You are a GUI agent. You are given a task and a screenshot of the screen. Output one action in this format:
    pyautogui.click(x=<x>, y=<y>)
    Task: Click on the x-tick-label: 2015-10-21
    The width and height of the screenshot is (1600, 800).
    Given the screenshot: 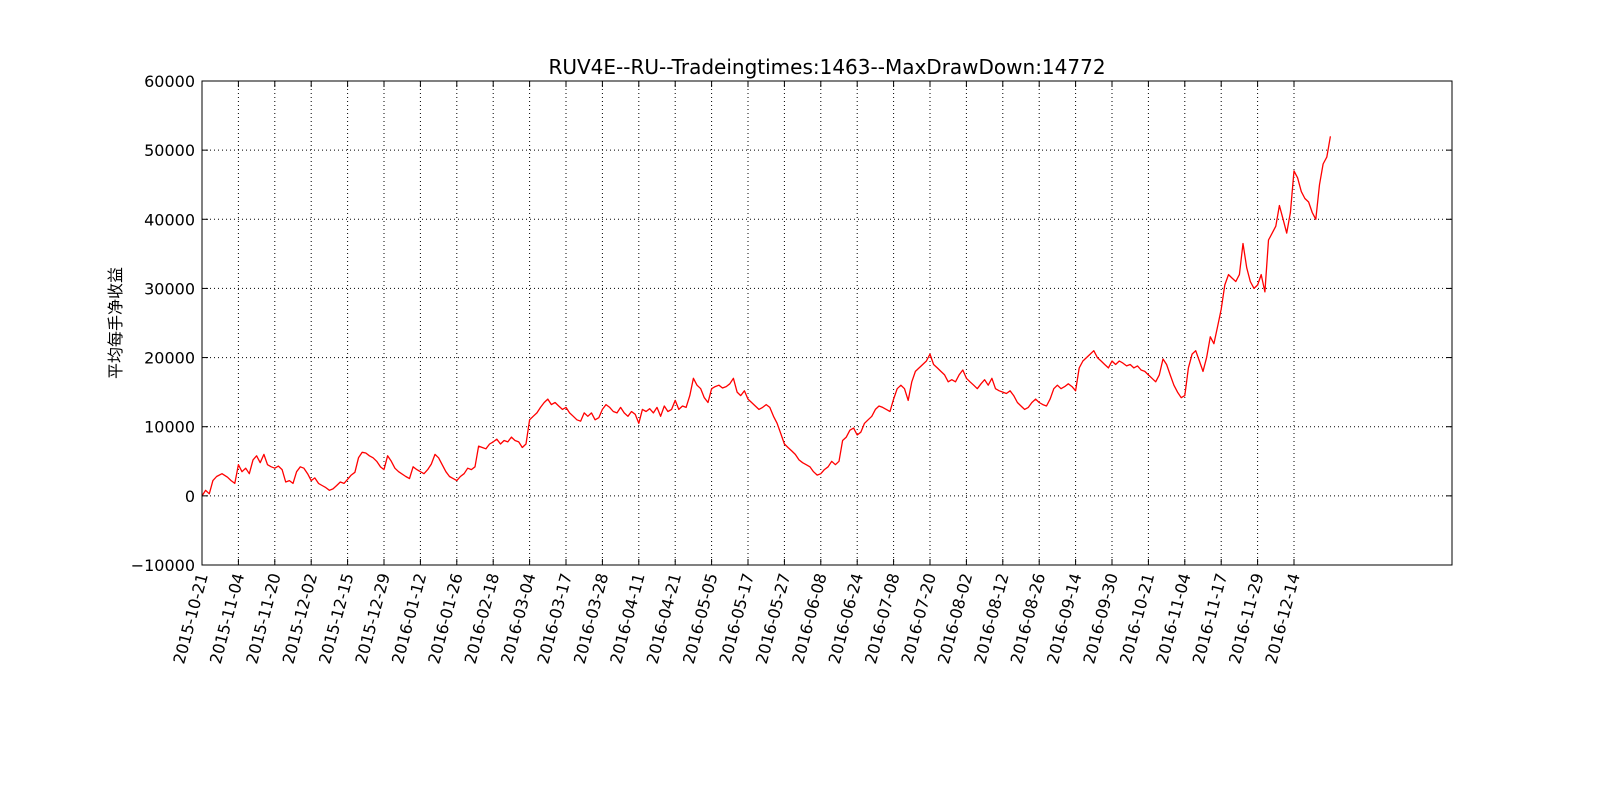 What is the action you would take?
    pyautogui.click(x=190, y=618)
    